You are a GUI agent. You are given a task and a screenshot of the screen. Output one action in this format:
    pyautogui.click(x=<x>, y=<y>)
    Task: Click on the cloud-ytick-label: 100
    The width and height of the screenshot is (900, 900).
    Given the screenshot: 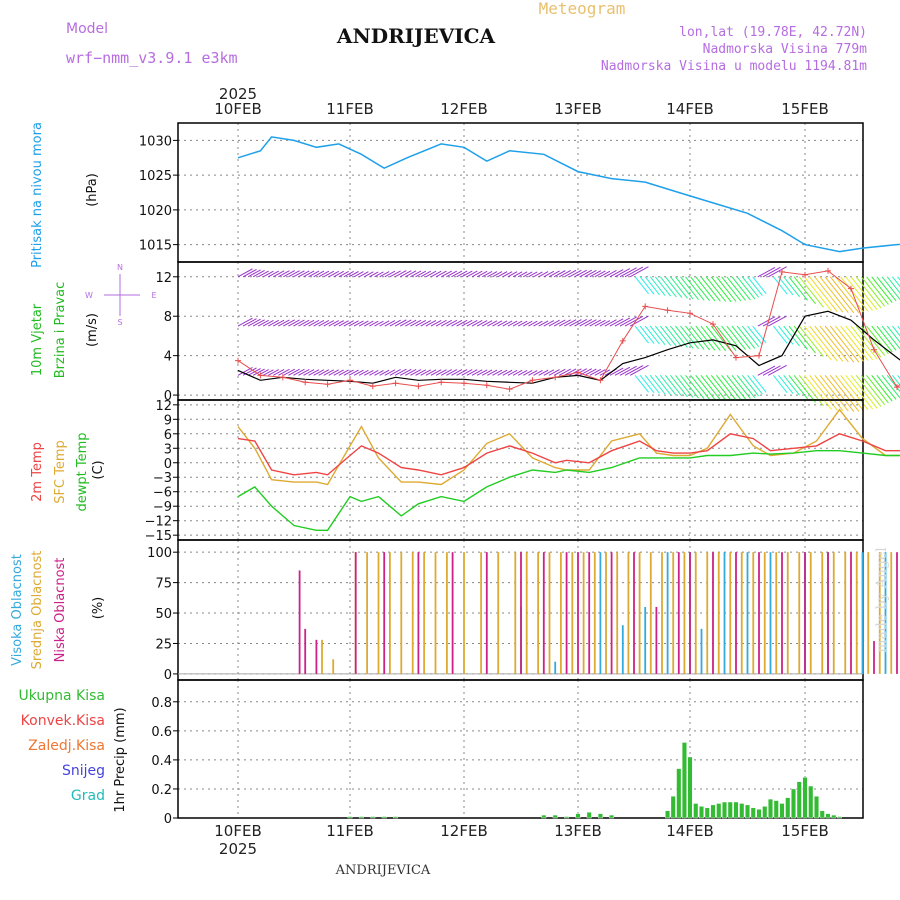 What is the action you would take?
    pyautogui.click(x=159, y=553)
    